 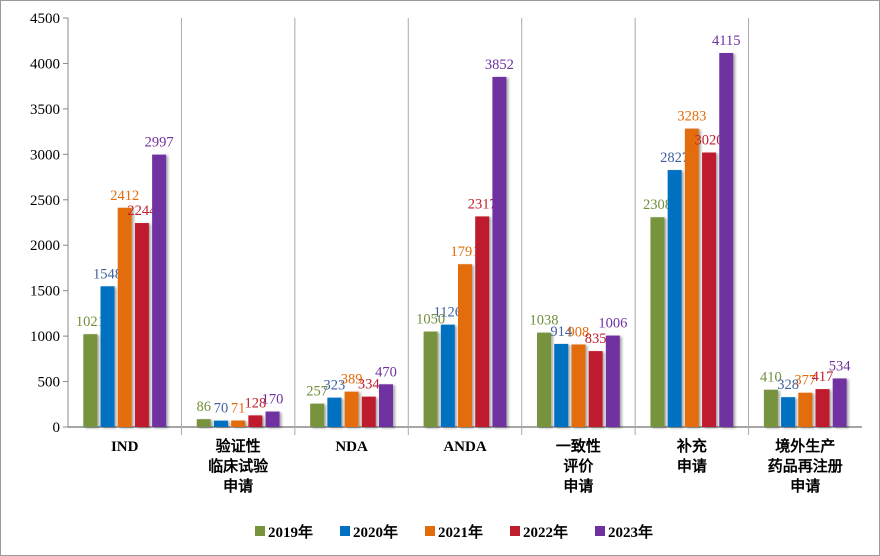 What do you see at coordinates (273, 400) in the screenshot?
I see `data-label: 170` at bounding box center [273, 400].